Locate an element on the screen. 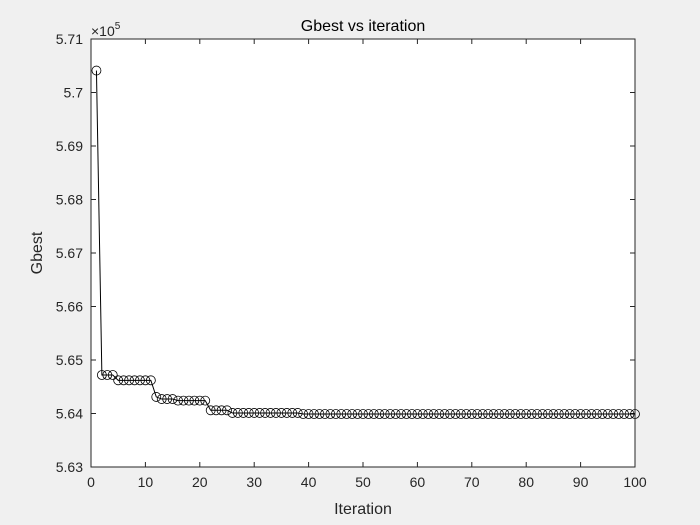  y-tick-label: 5.64 is located at coordinates (69, 414).